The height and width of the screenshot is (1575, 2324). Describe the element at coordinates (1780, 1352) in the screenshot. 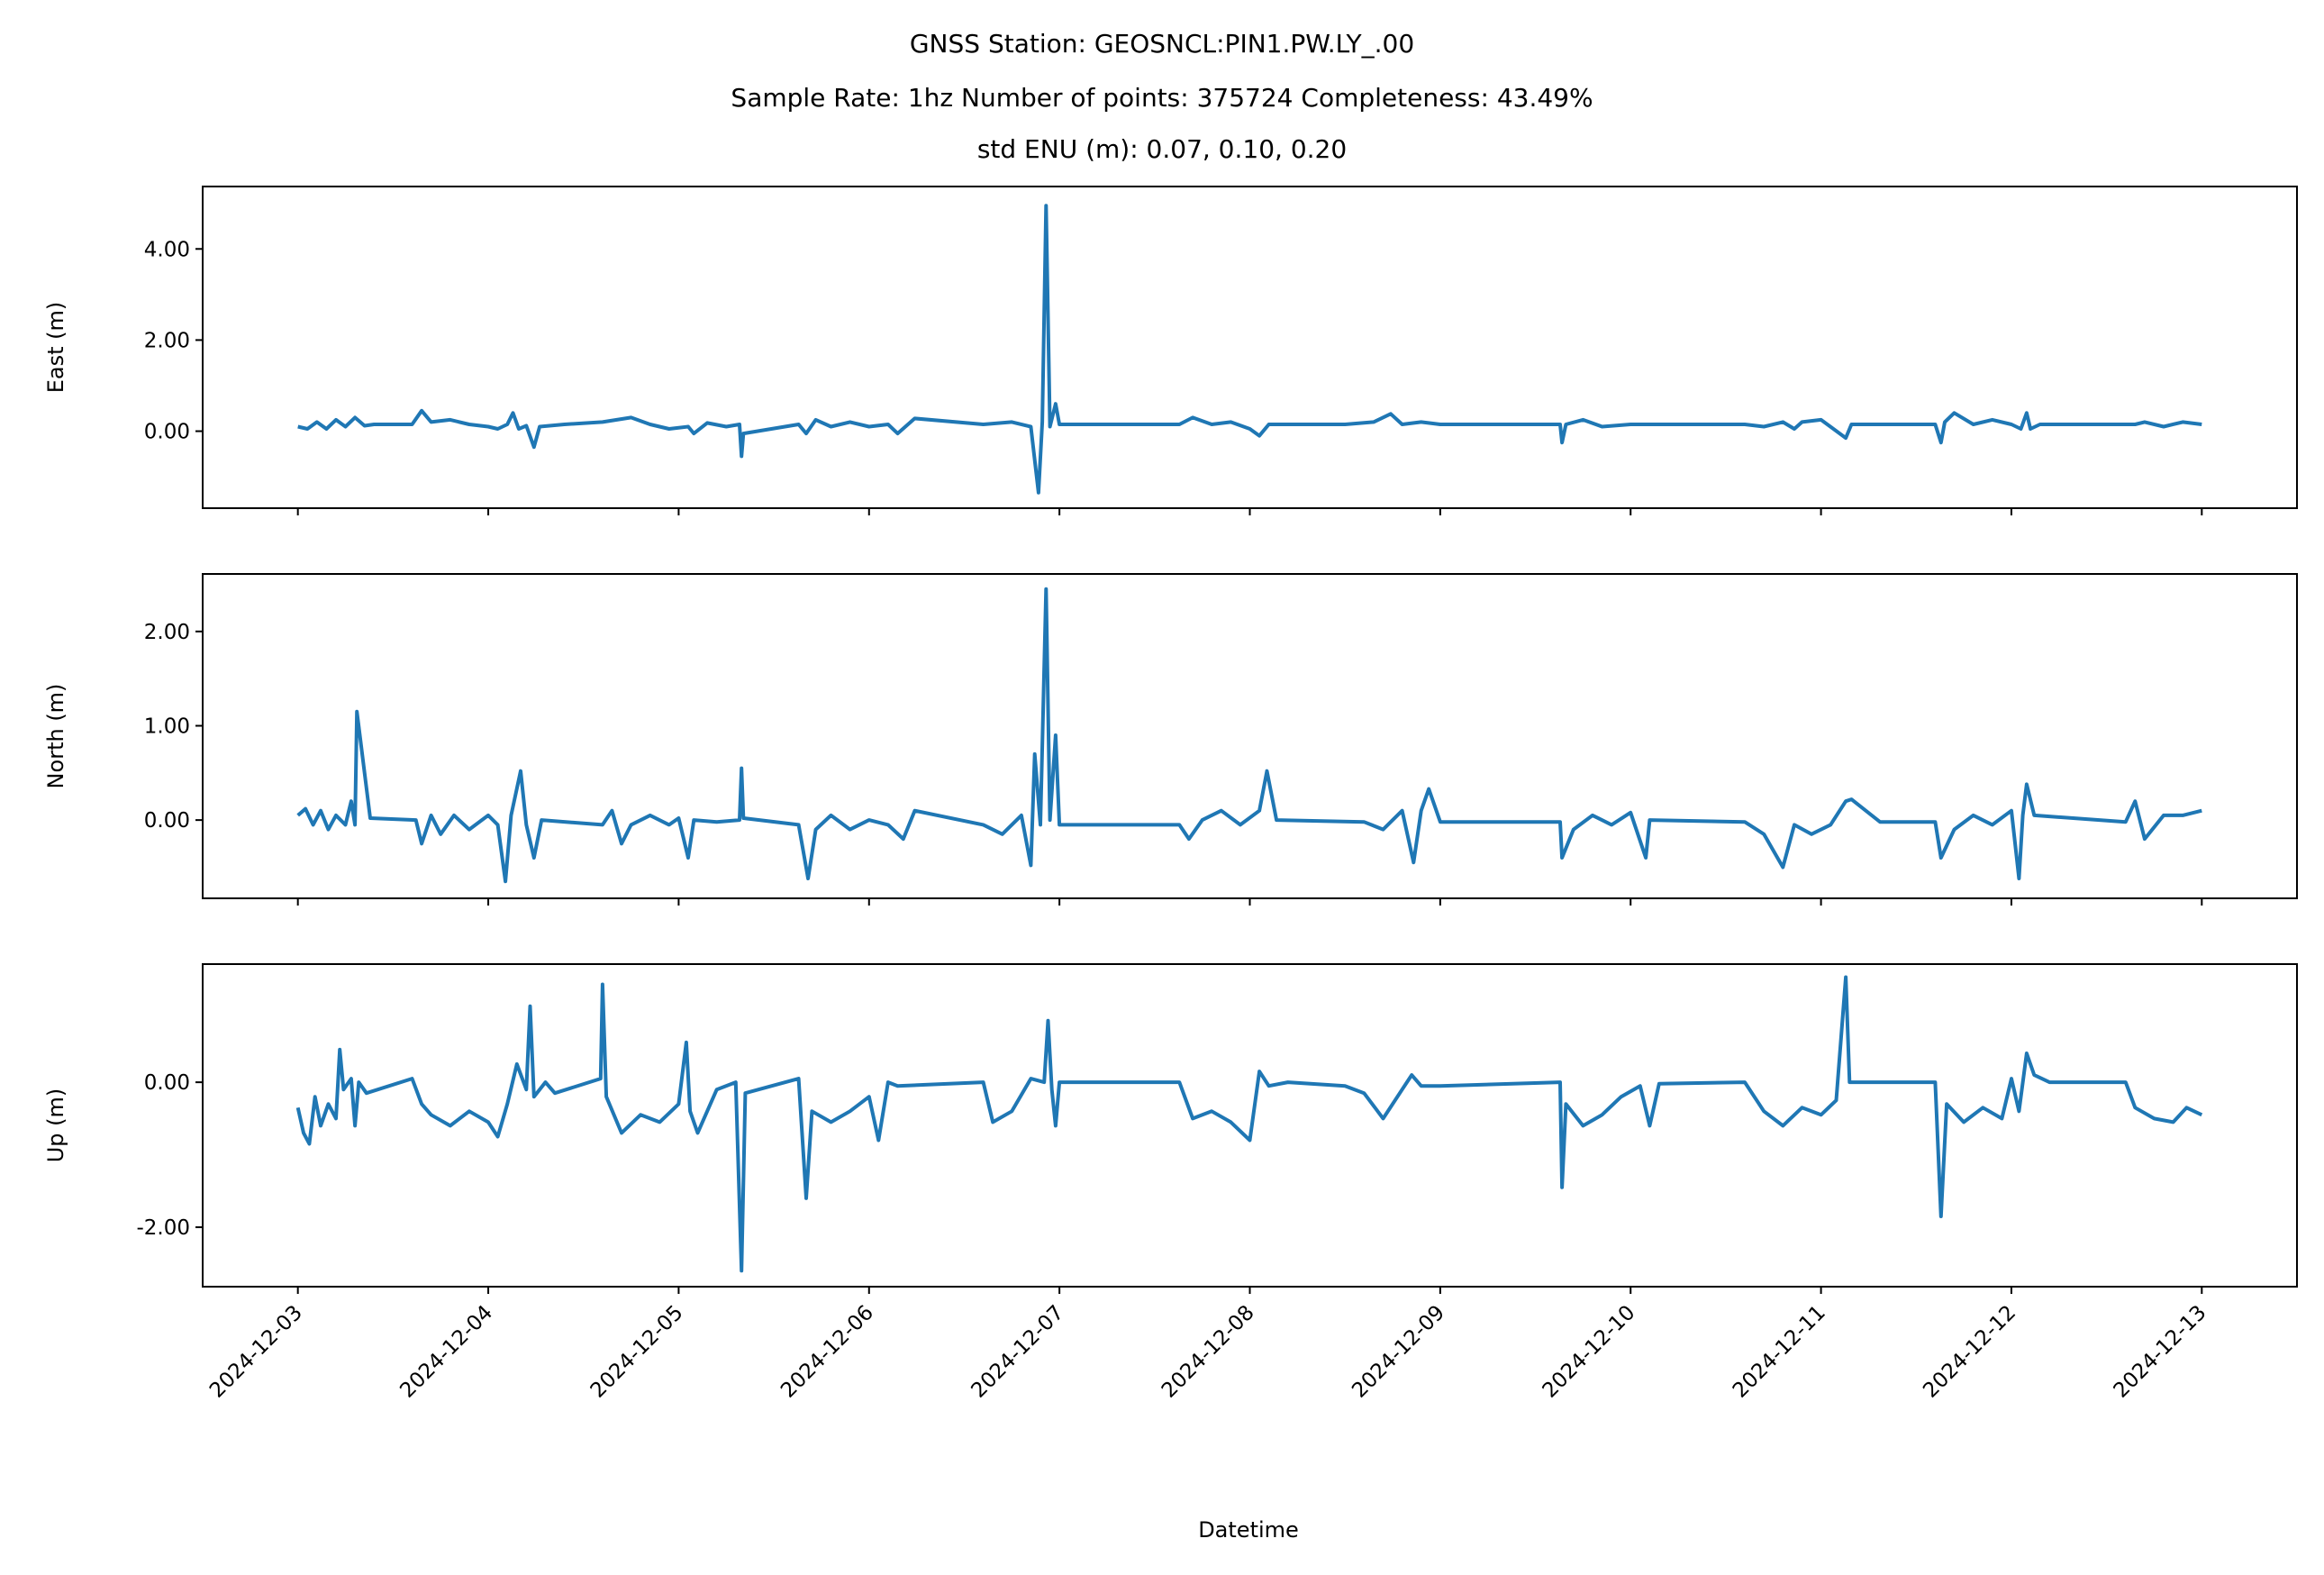

I see `x-tick-label: 2024-12-11` at that location.